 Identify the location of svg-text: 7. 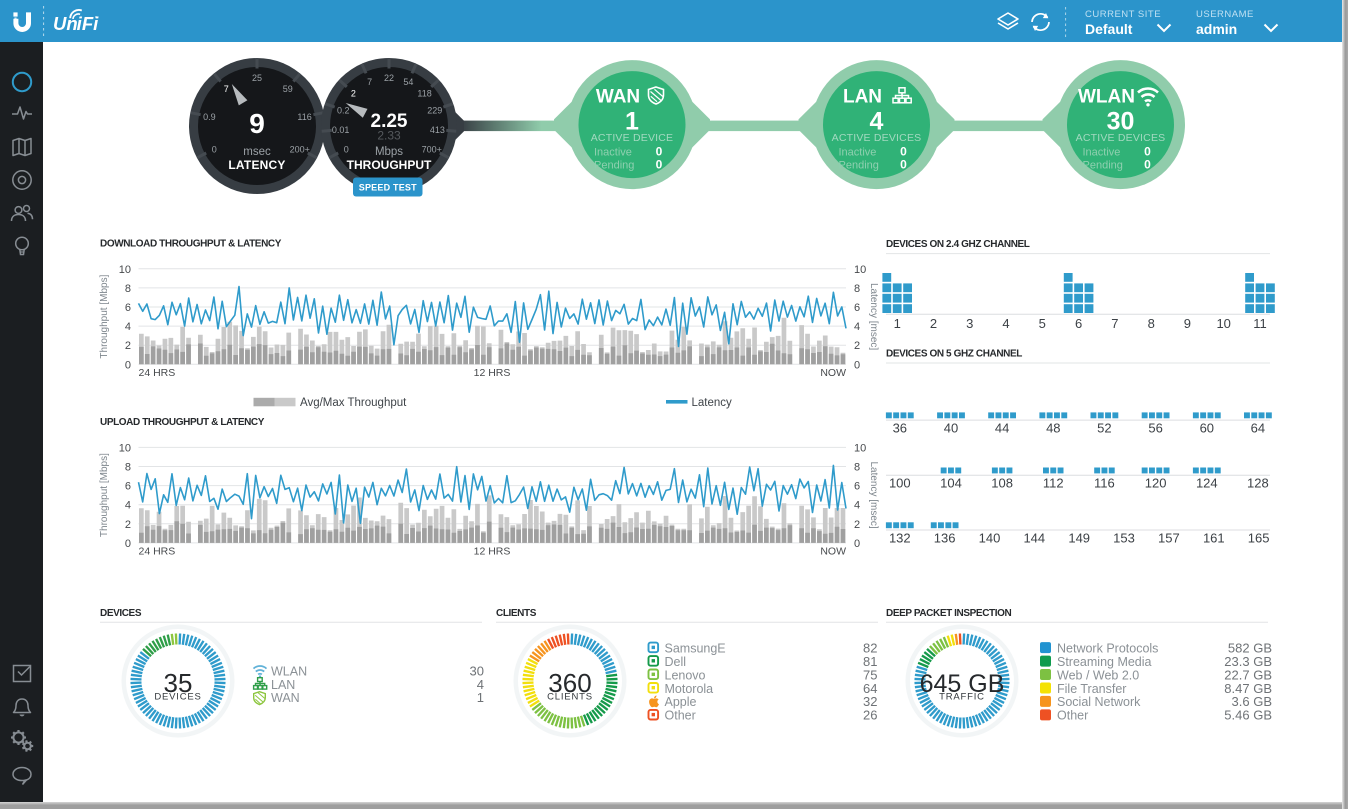
(1114, 323).